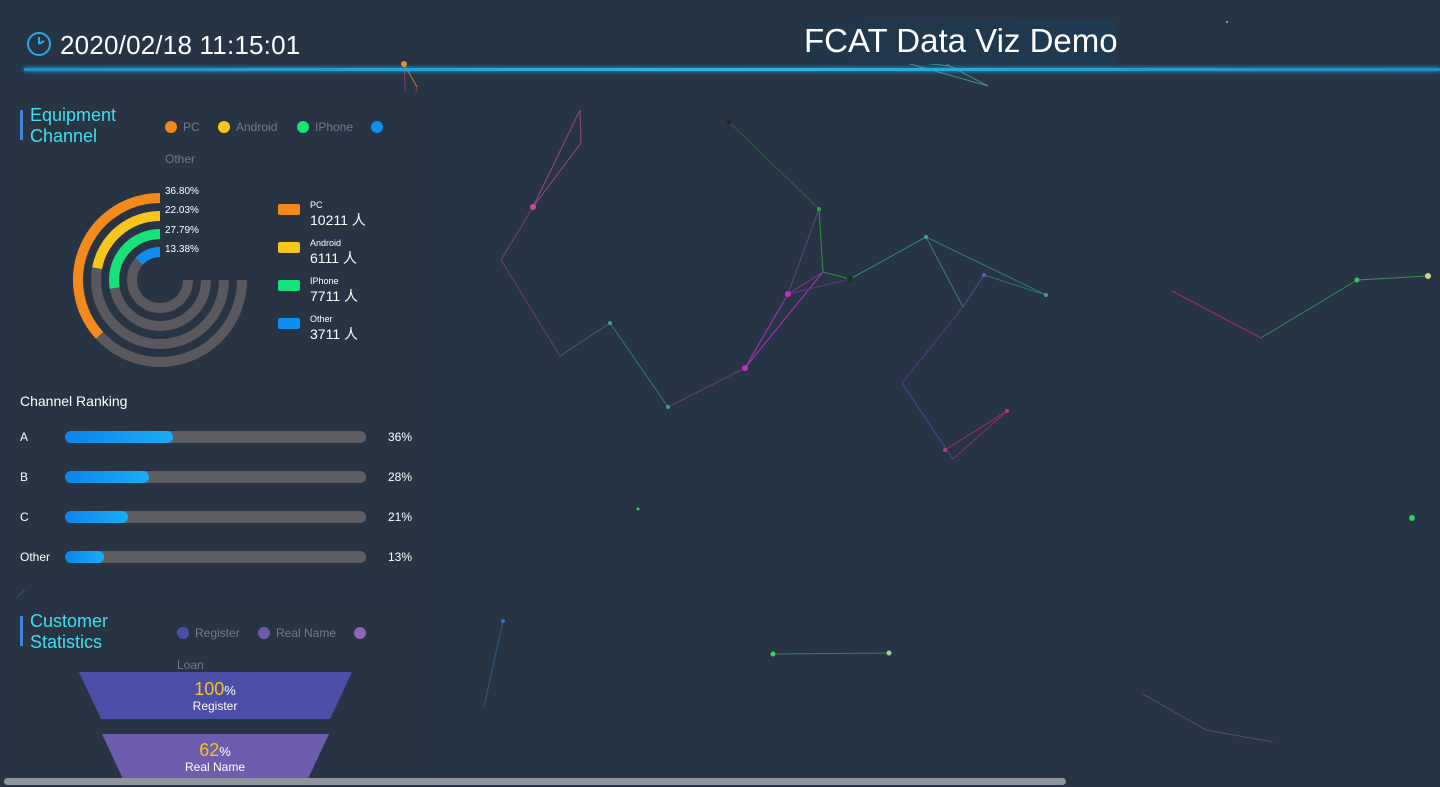 This screenshot has width=1440, height=787. What do you see at coordinates (215, 706) in the screenshot?
I see `funnel-stage-name: Register` at bounding box center [215, 706].